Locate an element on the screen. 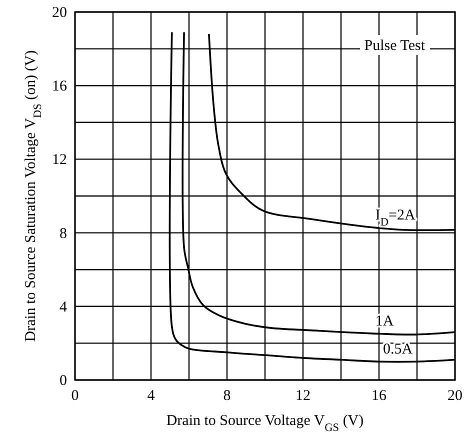 This screenshot has width=472, height=433. y-tick-label: 20 is located at coordinates (59, 13).